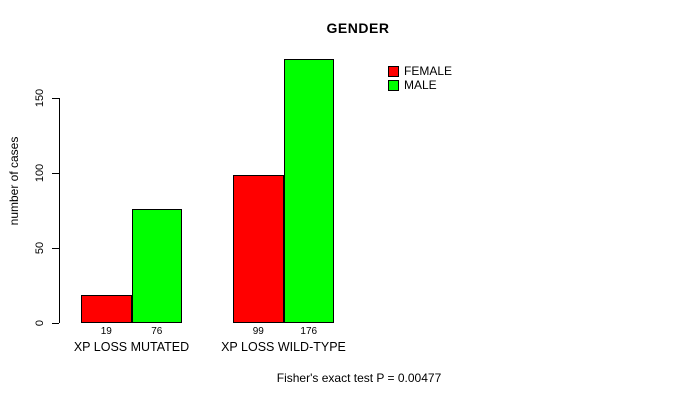  Describe the element at coordinates (309, 331) in the screenshot. I see `bar-value-male-group2: 176` at that location.